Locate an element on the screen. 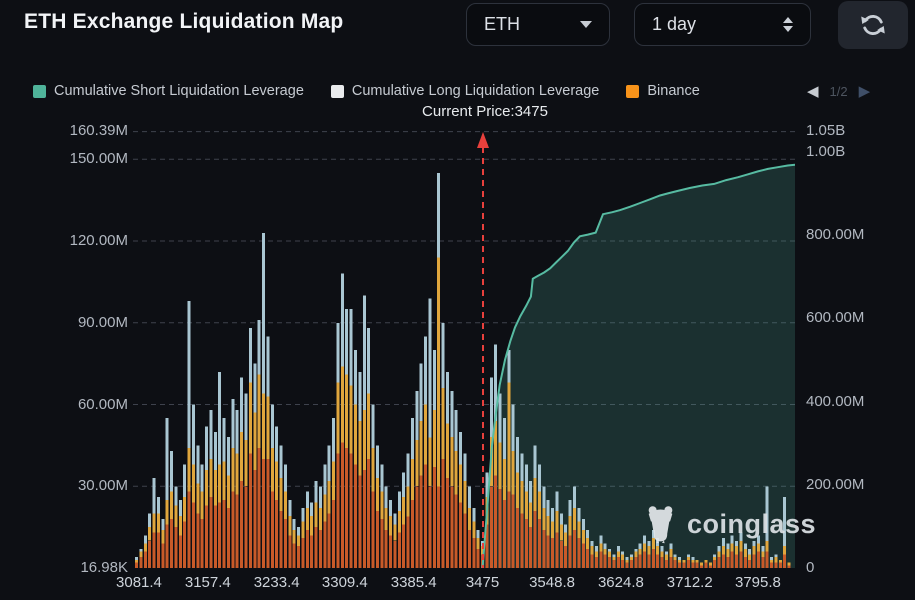  chevron-down-icon is located at coordinates (586, 24).